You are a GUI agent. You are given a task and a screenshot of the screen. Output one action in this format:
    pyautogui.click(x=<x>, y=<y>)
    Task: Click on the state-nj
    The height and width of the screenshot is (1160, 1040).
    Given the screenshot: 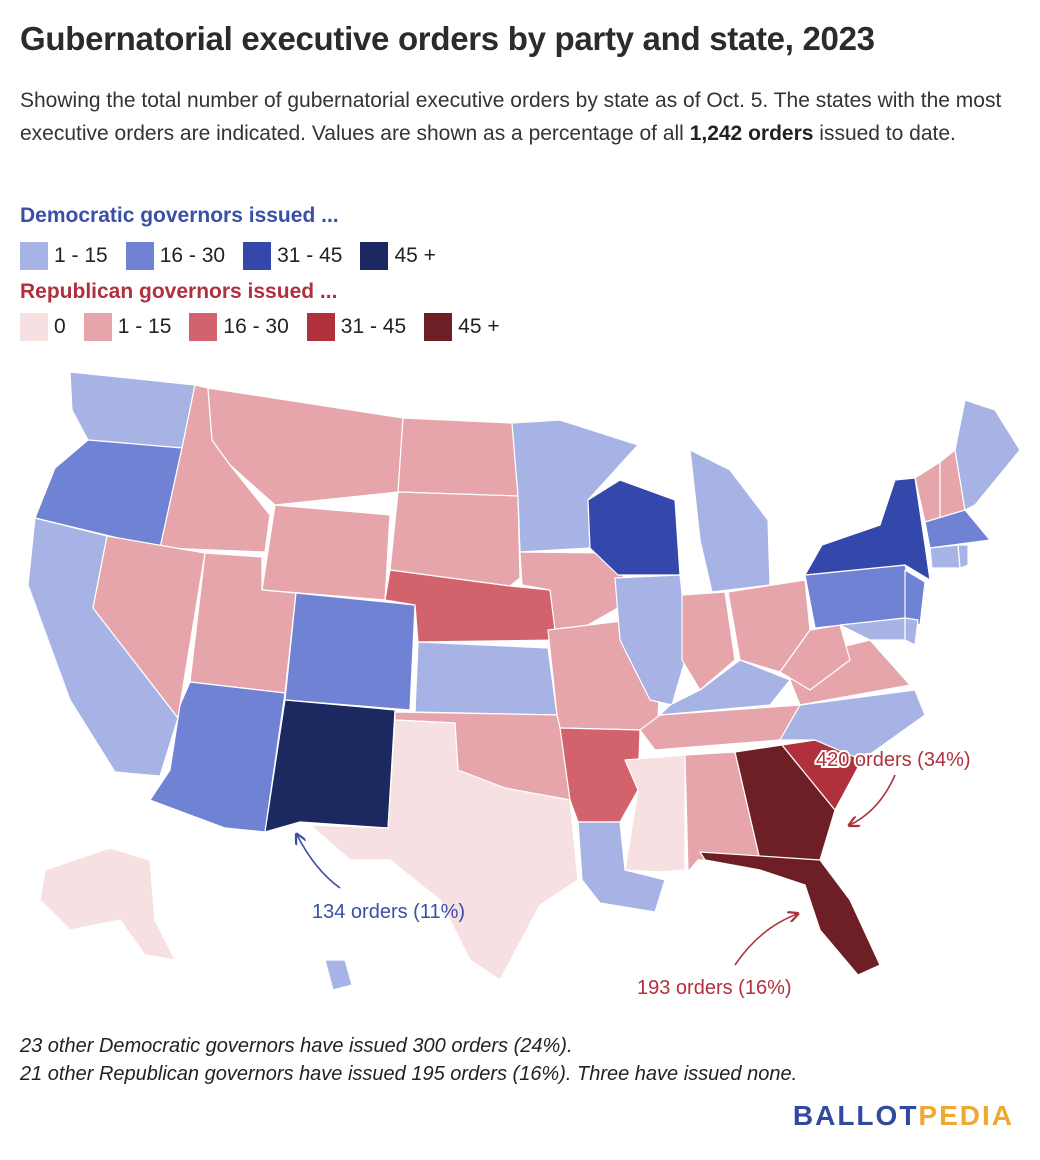 What is the action you would take?
    pyautogui.click(x=915, y=597)
    